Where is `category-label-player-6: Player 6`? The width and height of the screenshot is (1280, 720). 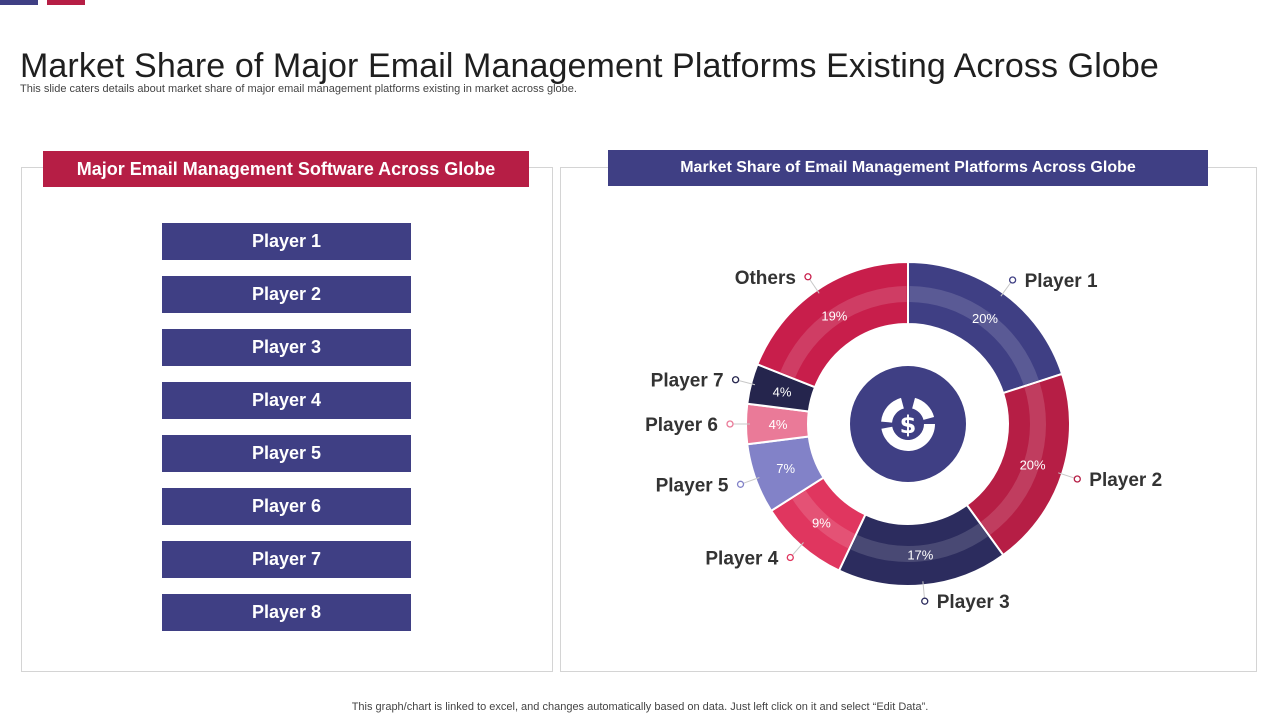
category-label-player-6: Player 6 is located at coordinates (681, 425).